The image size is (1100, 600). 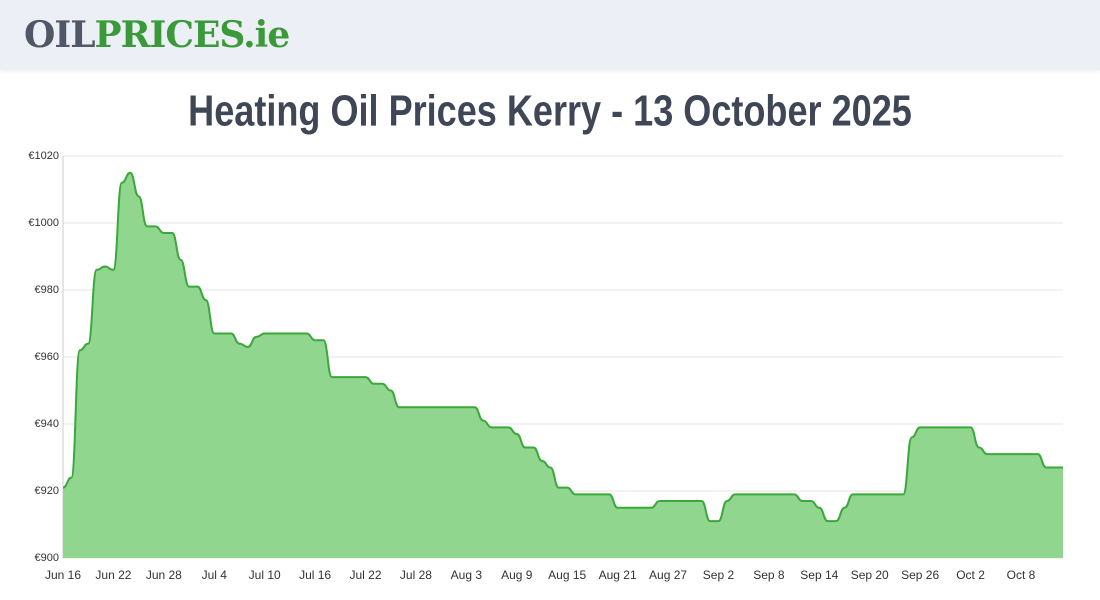 I want to click on logo-text: PRICES.ie, so click(x=192, y=35).